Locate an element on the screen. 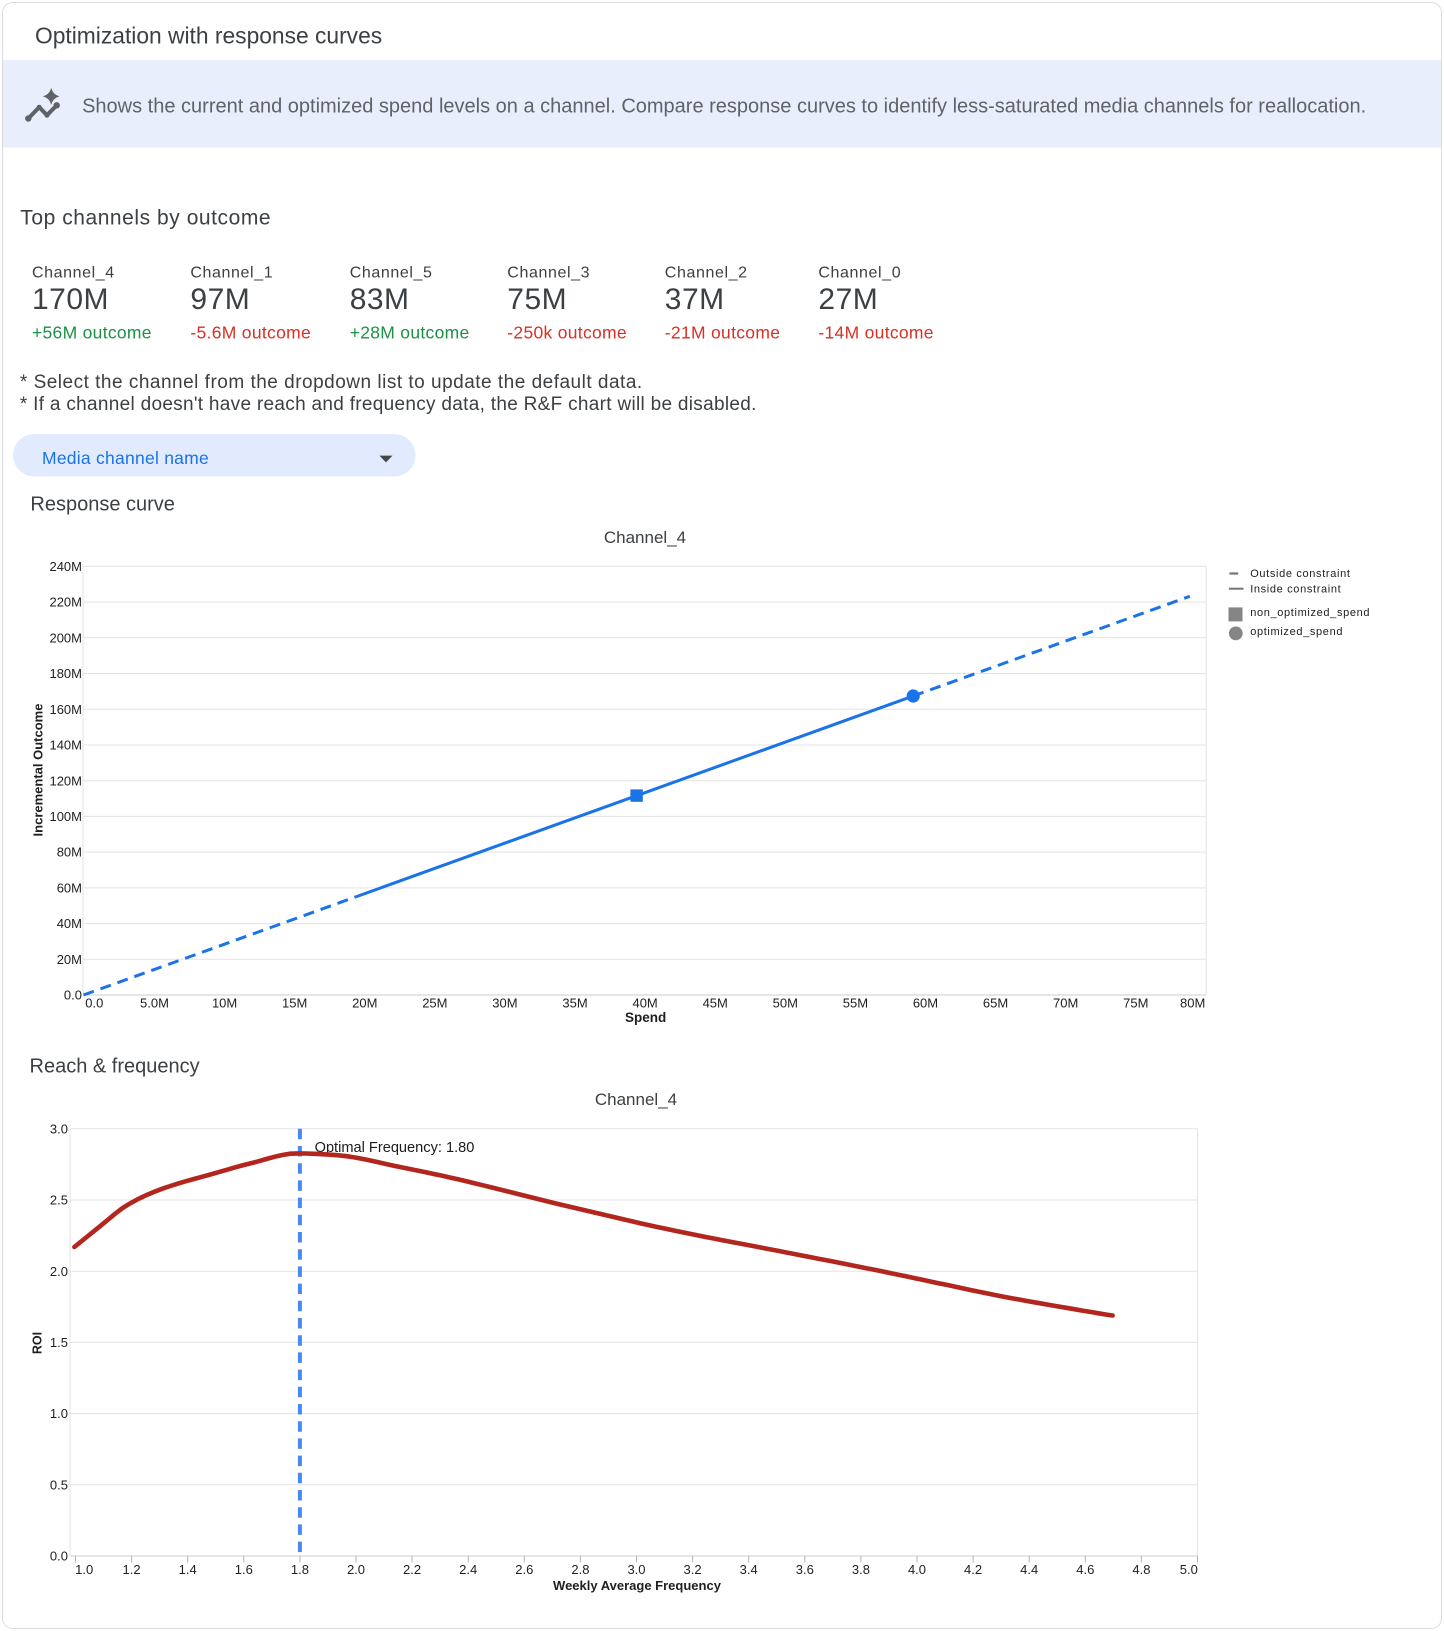 The image size is (1444, 1631). svg-text: Incremental Outcome is located at coordinates (38, 770).